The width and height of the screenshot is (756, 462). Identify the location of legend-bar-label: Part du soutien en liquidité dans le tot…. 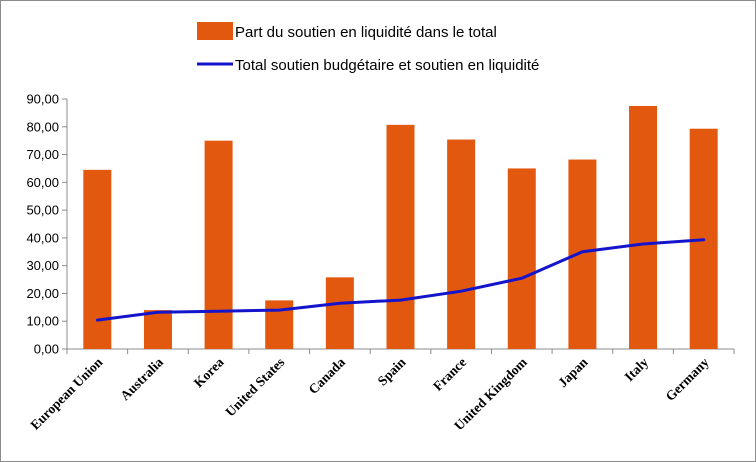
(366, 32).